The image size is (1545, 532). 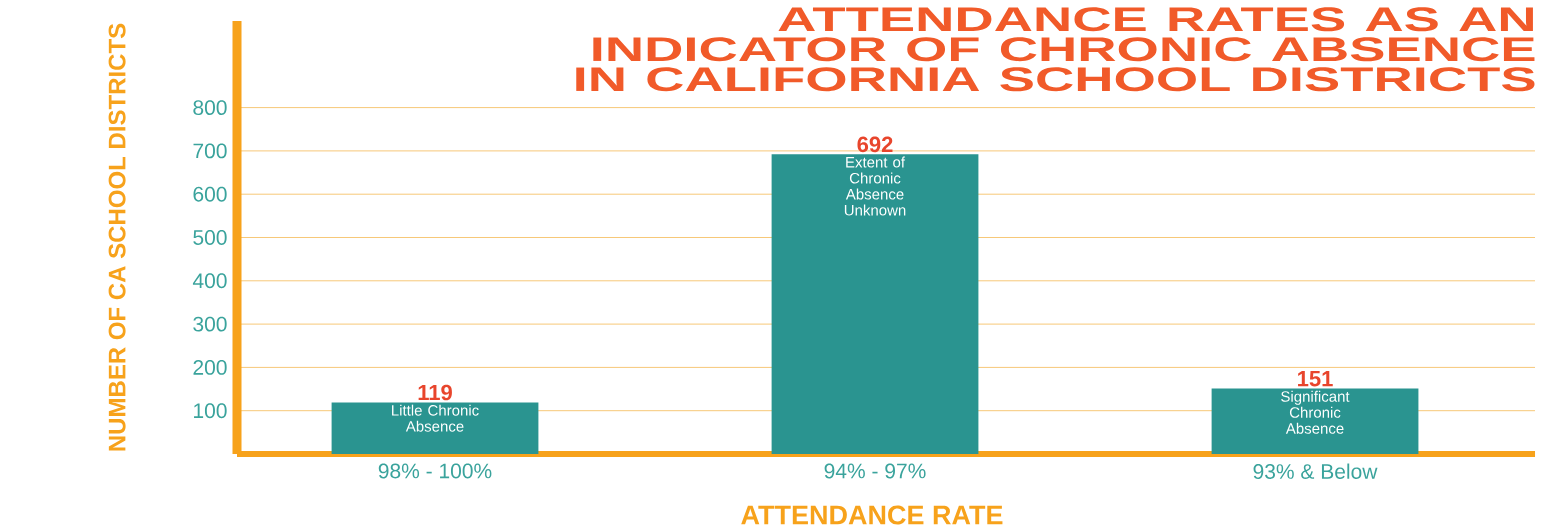 What do you see at coordinates (875, 186) in the screenshot?
I see `annotation: Extent of Chronic Absence Unknown` at bounding box center [875, 186].